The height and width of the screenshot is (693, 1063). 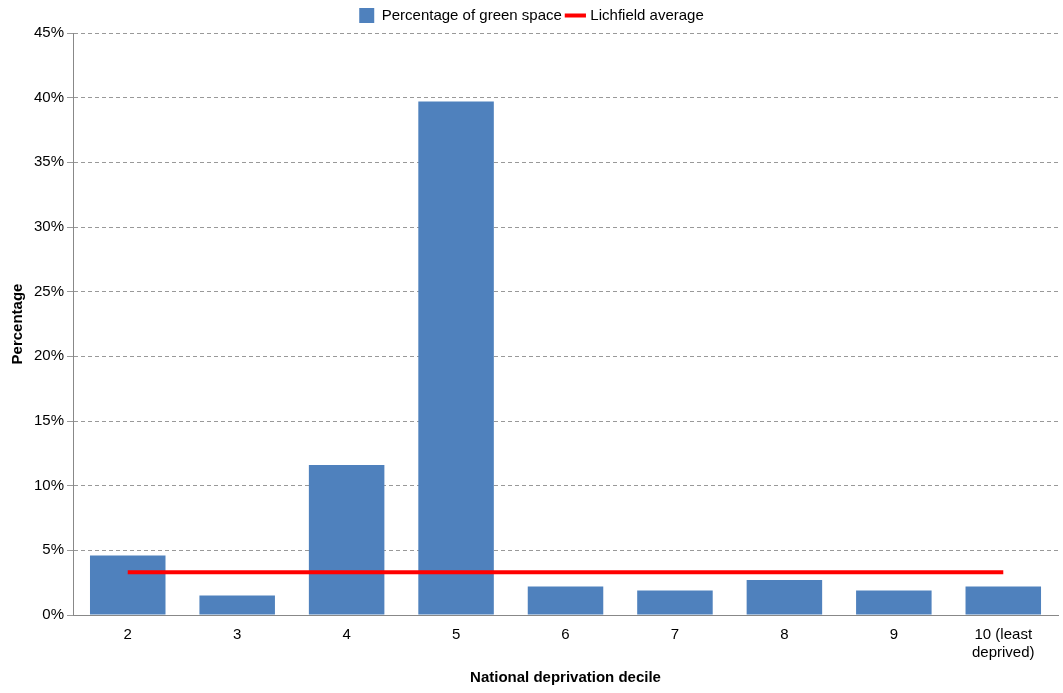 I want to click on y-tick-label: 10%, so click(x=49, y=484).